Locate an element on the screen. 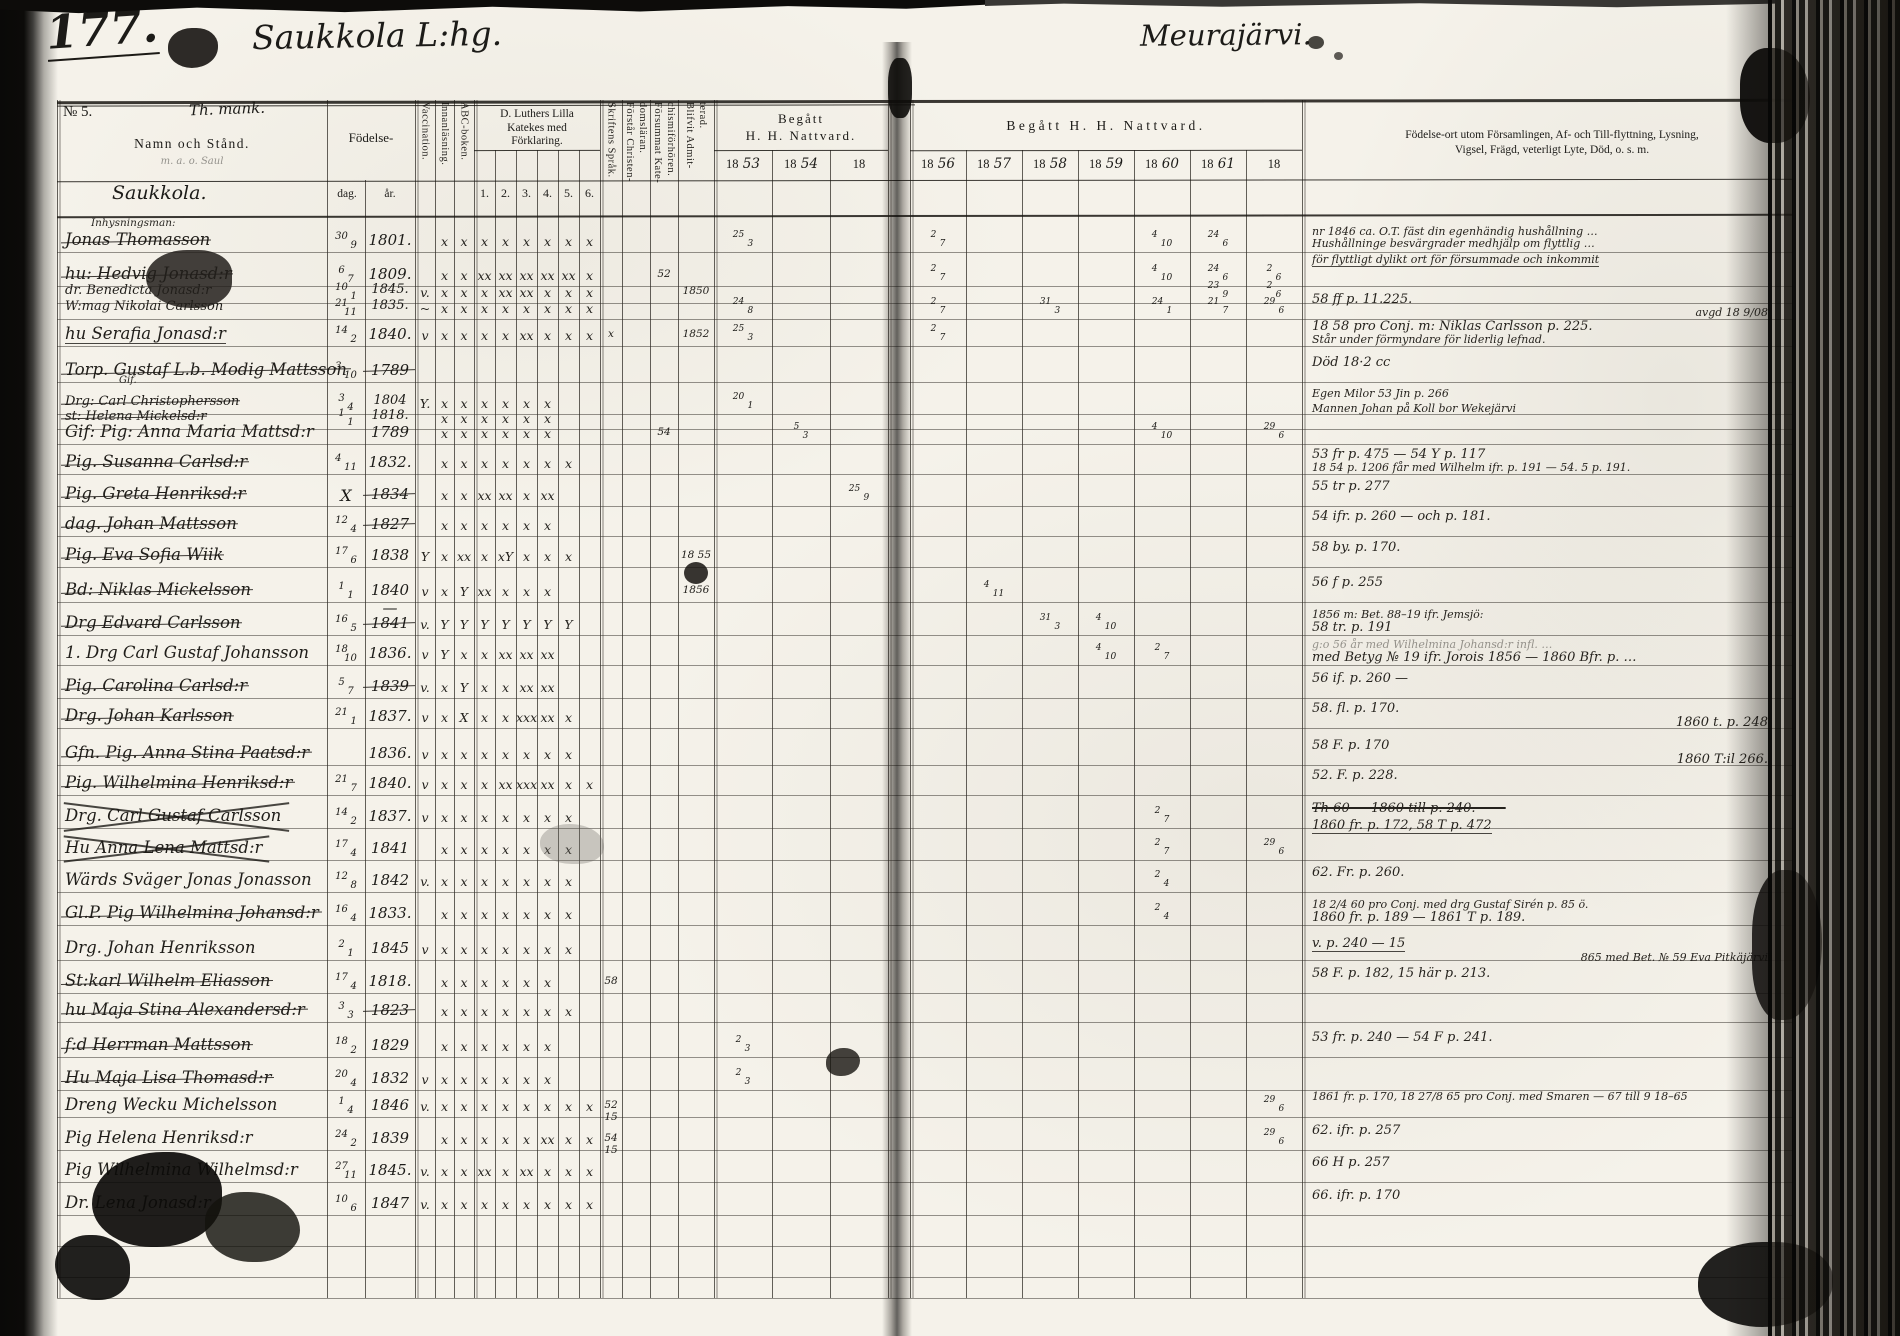 Image resolution: width=1900 pixels, height=1336 pixels. birth-day-cell: 10 1 is located at coordinates (346, 292).